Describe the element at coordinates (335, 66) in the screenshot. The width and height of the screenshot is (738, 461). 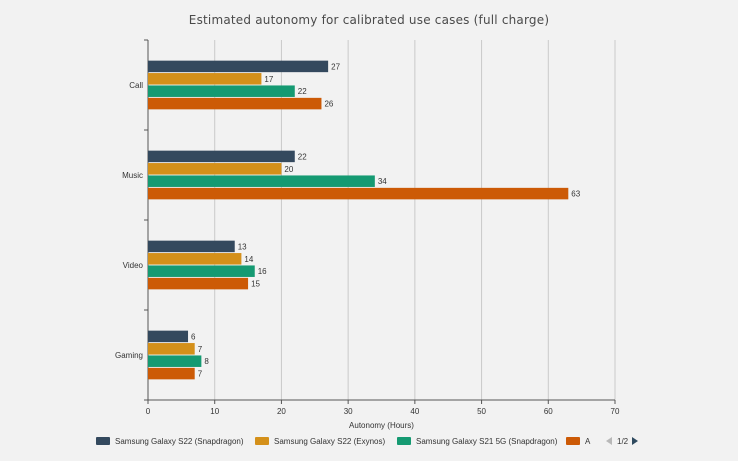
I see `data-label: 27` at that location.